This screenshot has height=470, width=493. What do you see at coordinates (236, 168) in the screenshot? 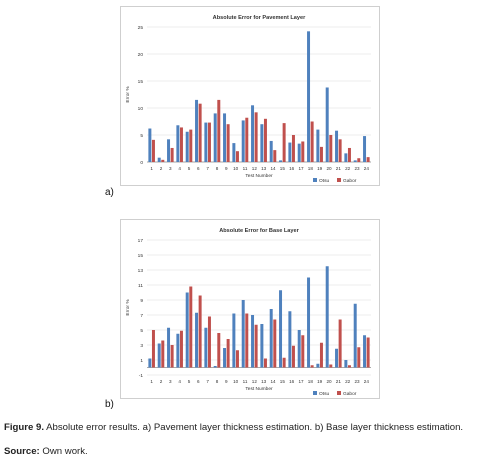
I see `x-tick-label: 10` at bounding box center [236, 168].